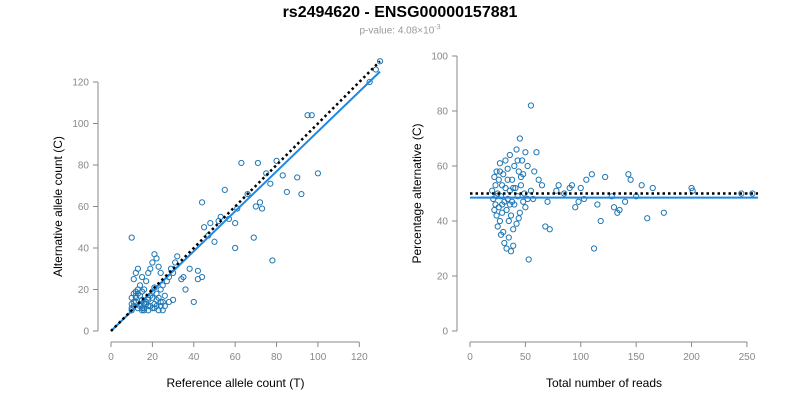 The width and height of the screenshot is (800, 400). What do you see at coordinates (153, 357) in the screenshot?
I see `x-tick-label: 20` at bounding box center [153, 357].